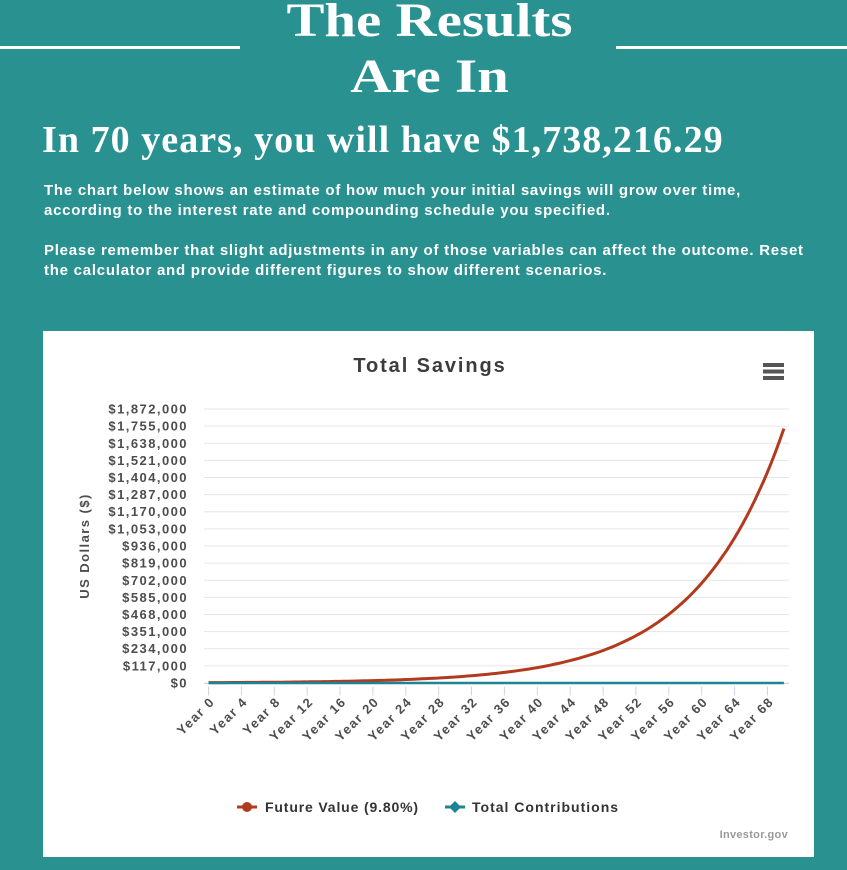 The width and height of the screenshot is (847, 870). Describe the element at coordinates (155, 648) in the screenshot. I see `svg-text: $234,000` at that location.